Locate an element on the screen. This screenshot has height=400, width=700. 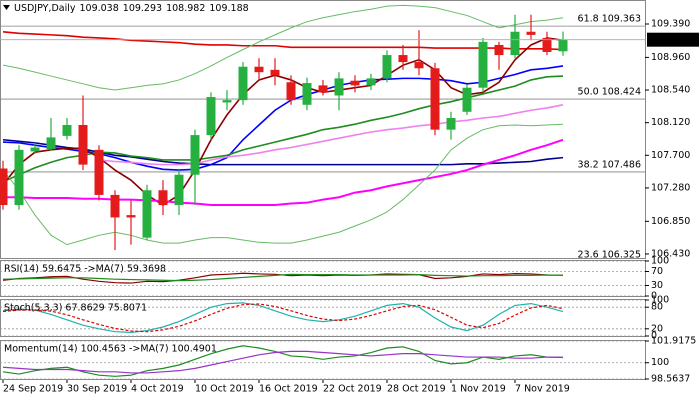
fib-level-label: 23.6 106.325 is located at coordinates (609, 255).